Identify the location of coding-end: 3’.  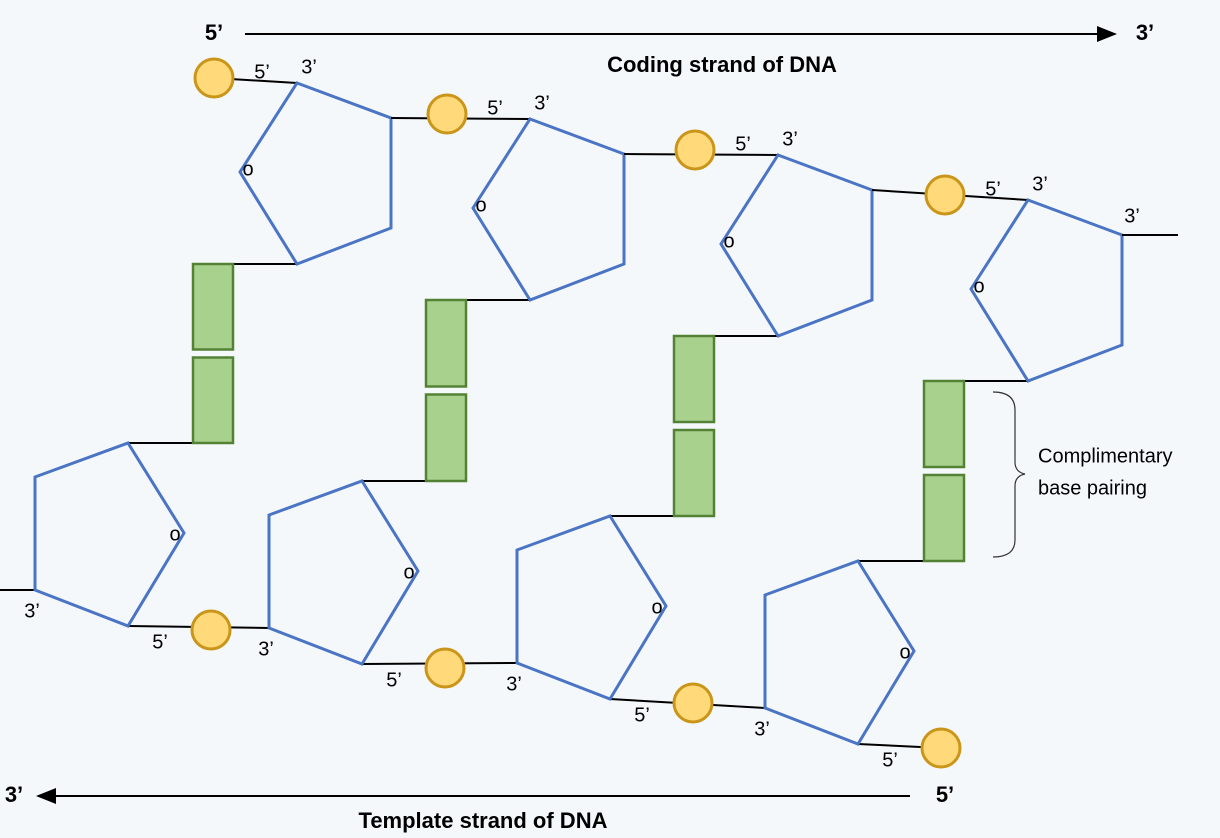
(1145, 32).